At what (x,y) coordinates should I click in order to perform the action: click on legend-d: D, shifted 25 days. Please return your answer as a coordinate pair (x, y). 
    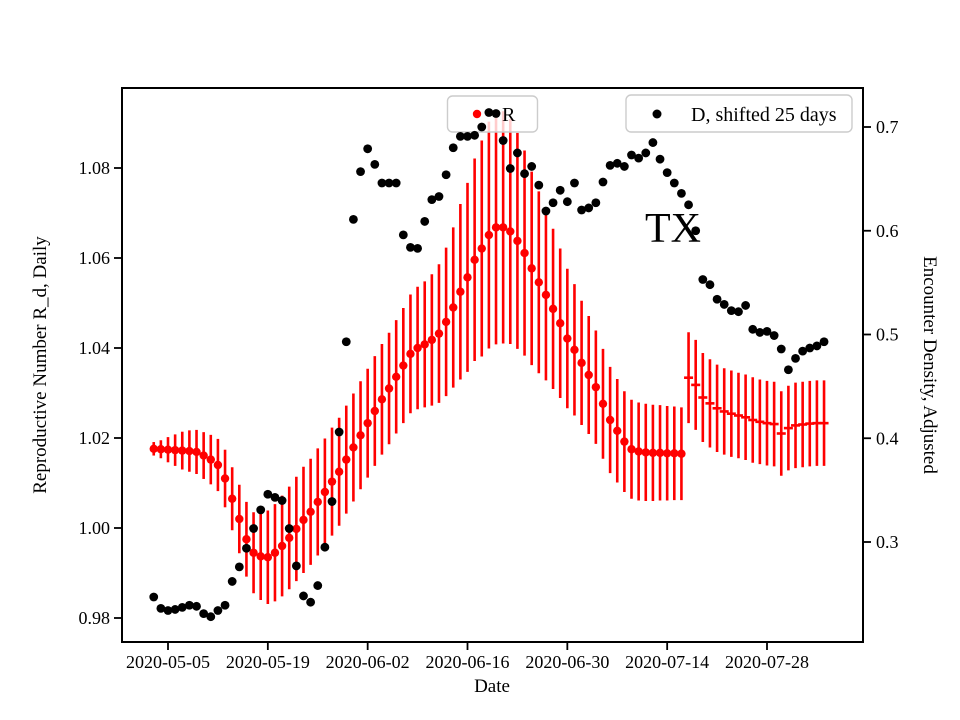
    Looking at the image, I should click on (739, 113).